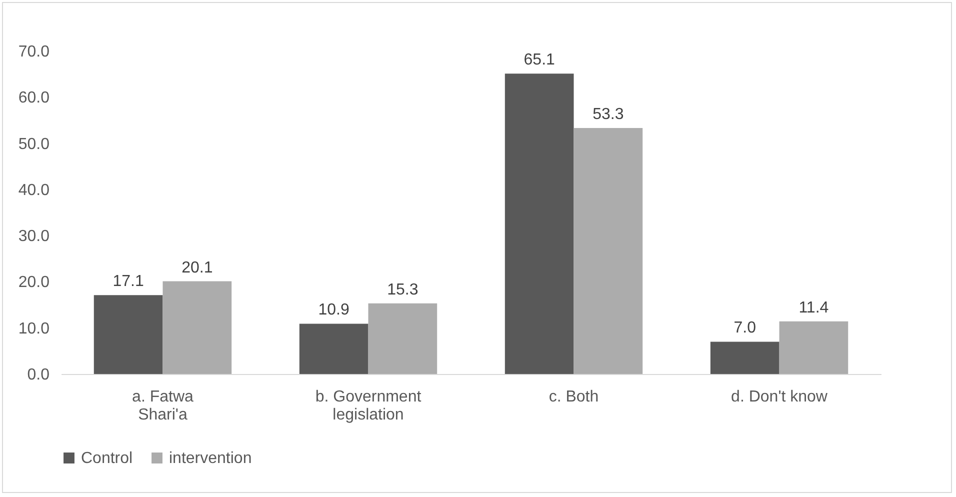 Image resolution: width=956 pixels, height=497 pixels. What do you see at coordinates (34, 144) in the screenshot?
I see `y-tick-label: 50.0` at bounding box center [34, 144].